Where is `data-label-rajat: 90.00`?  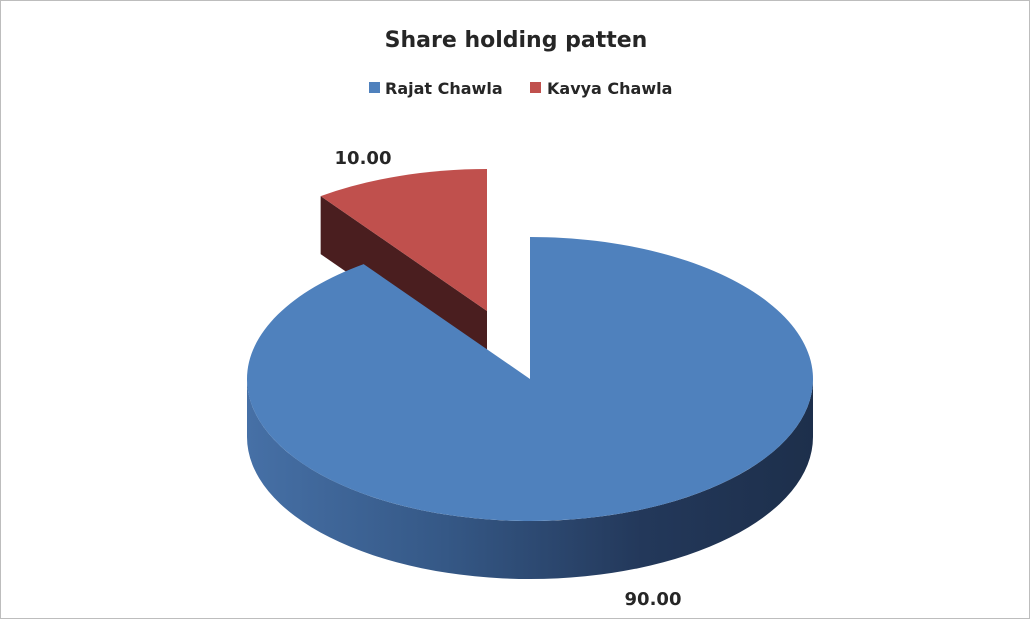
data-label-rajat: 90.00 is located at coordinates (653, 599).